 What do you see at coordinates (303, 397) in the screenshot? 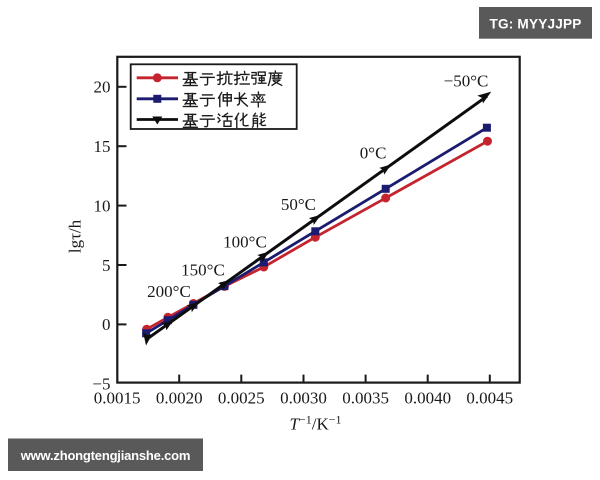
I see `svg-text: 0.0030` at bounding box center [303, 397].